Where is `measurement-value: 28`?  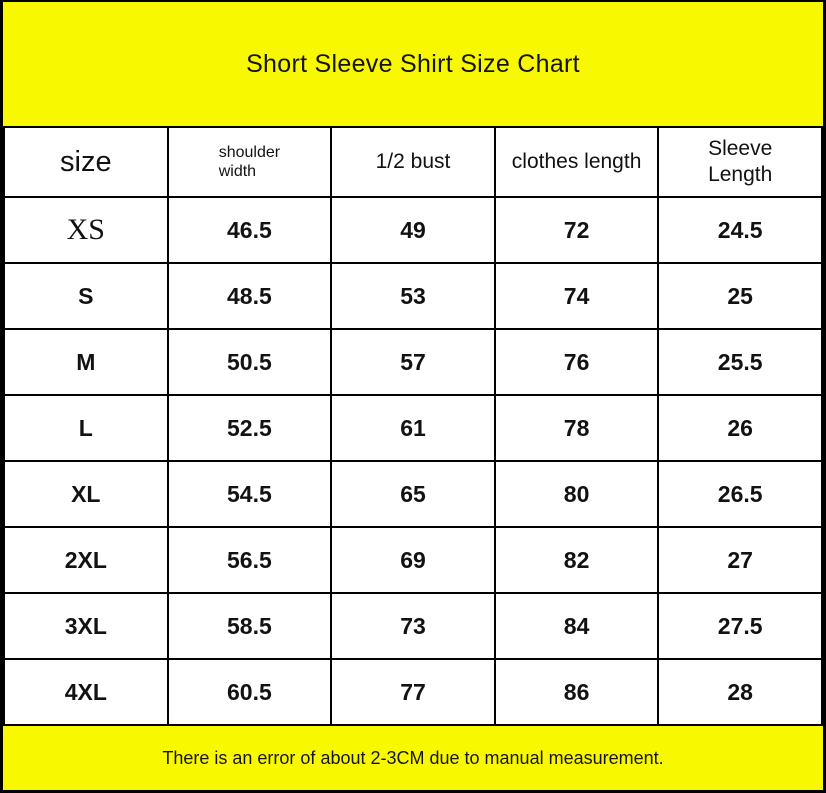
measurement-value: 28 is located at coordinates (740, 692).